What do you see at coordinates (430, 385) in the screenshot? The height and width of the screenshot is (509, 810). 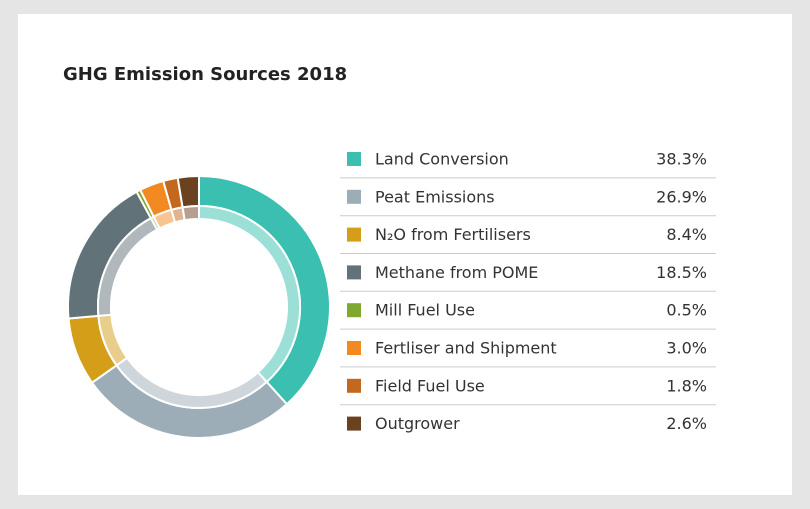 I see `legend-label: Field Fuel Use` at bounding box center [430, 385].